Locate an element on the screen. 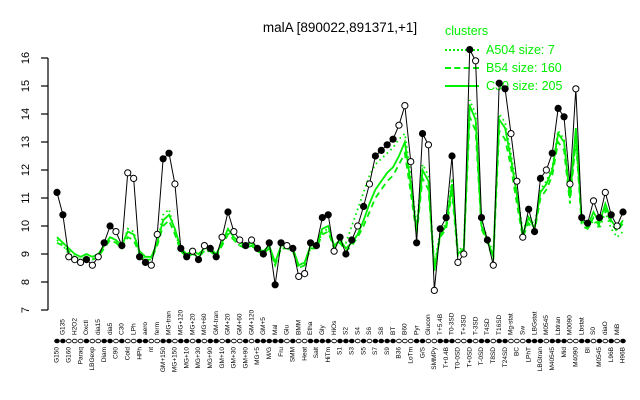 The image size is (640, 400). svg-text: MG+90 is located at coordinates (210, 358).